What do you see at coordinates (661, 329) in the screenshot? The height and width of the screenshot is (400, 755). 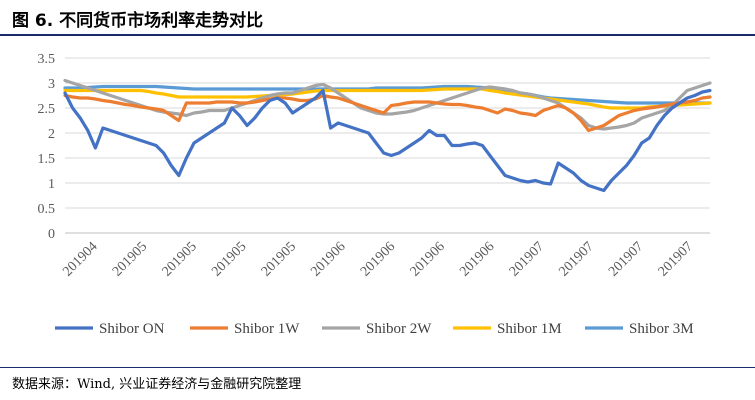 I see `legend-label: Shibor 3M` at bounding box center [661, 329].